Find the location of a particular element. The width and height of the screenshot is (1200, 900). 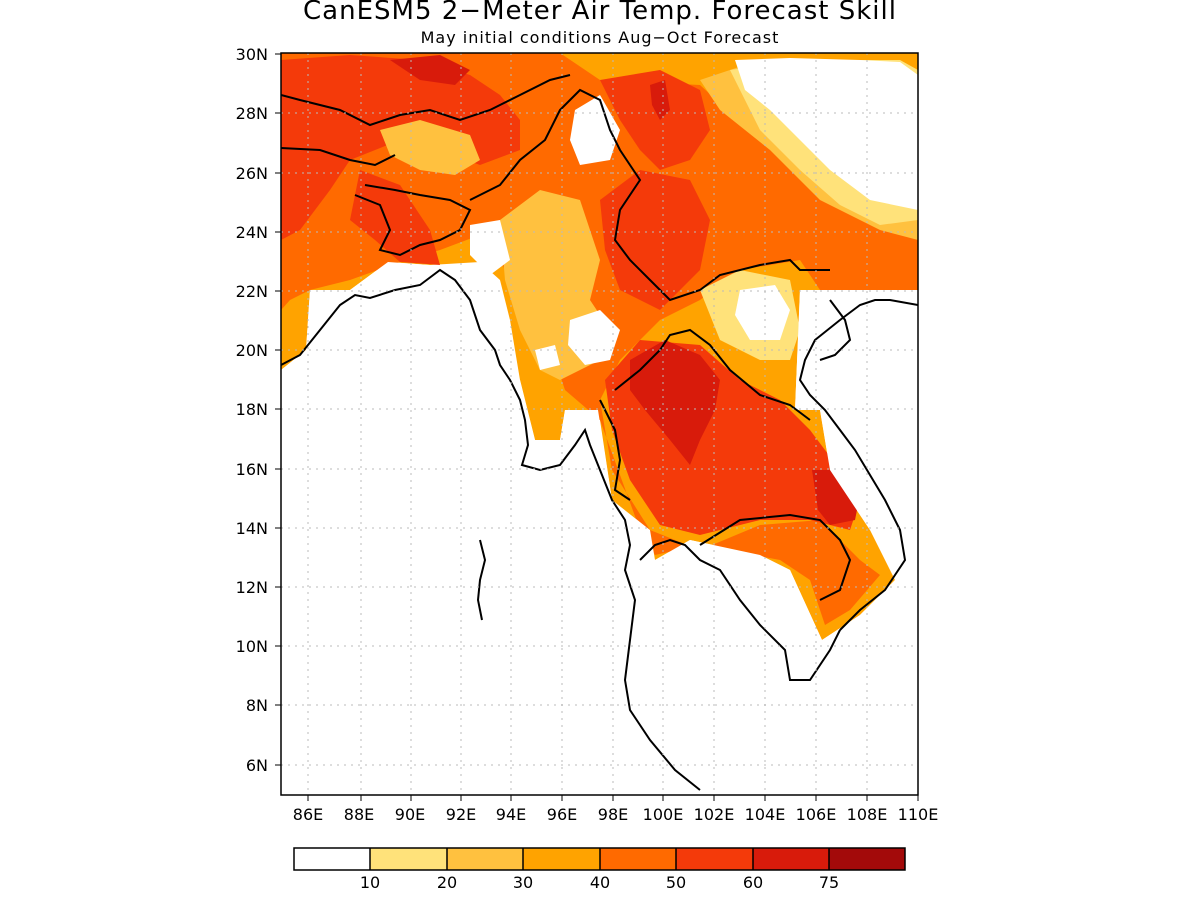

lon-label: 102E is located at coordinates (714, 814).